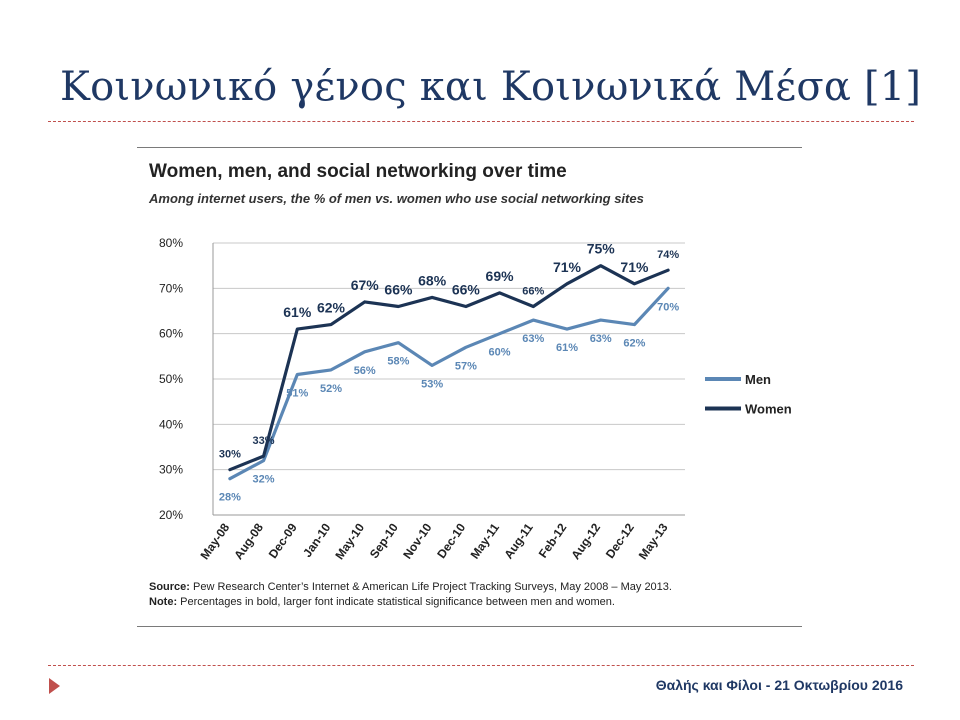 This screenshot has height=720, width=960. What do you see at coordinates (668, 255) in the screenshot?
I see `data-label-women: 74%` at bounding box center [668, 255].